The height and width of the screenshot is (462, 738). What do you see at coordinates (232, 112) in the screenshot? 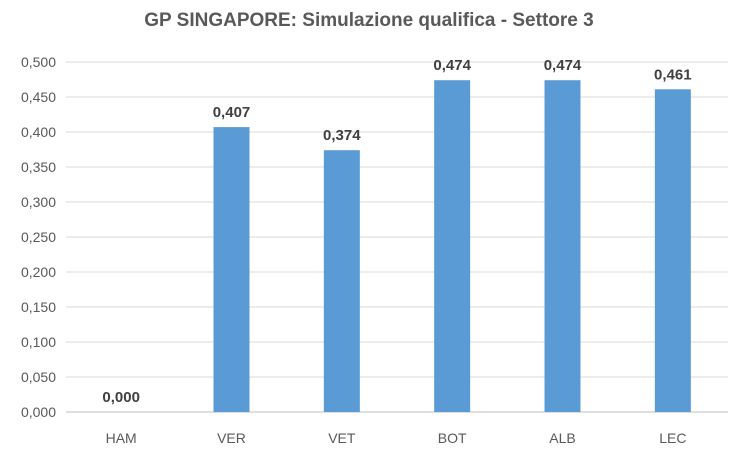
I see `data-label-ver: 0,407` at bounding box center [232, 112].